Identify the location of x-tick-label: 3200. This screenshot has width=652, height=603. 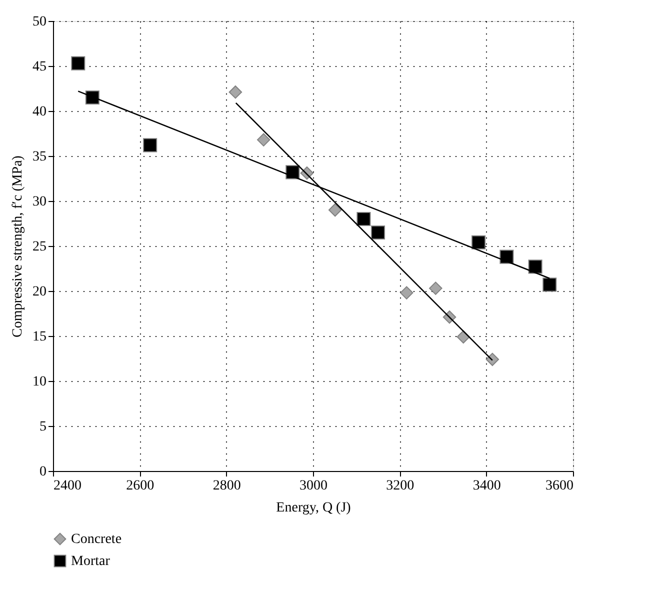
(400, 486).